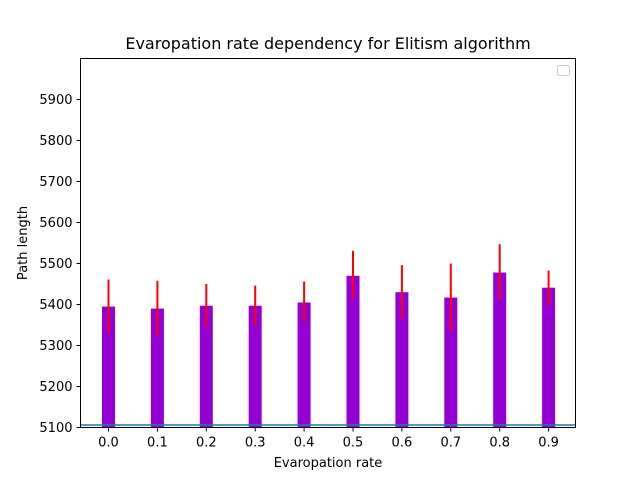 The height and width of the screenshot is (480, 640). I want to click on bar-0.8, so click(500, 350).